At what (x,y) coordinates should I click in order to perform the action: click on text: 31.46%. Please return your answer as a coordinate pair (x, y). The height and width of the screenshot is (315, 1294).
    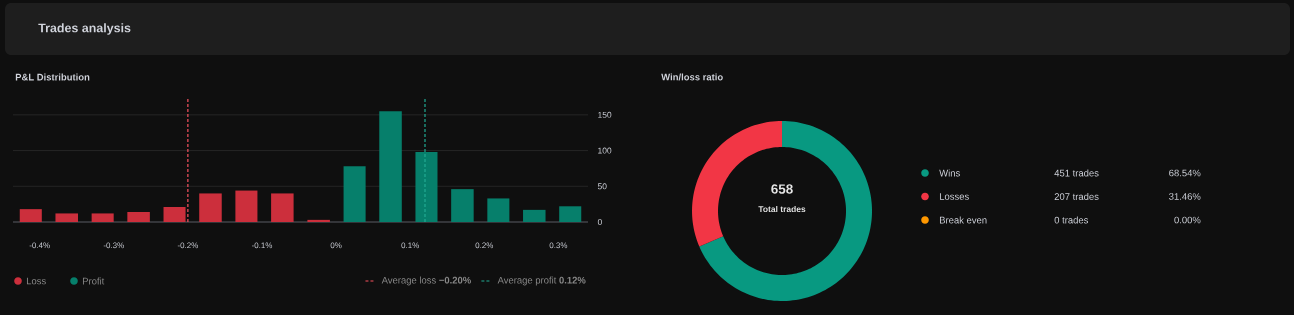
    Looking at the image, I should click on (1185, 196).